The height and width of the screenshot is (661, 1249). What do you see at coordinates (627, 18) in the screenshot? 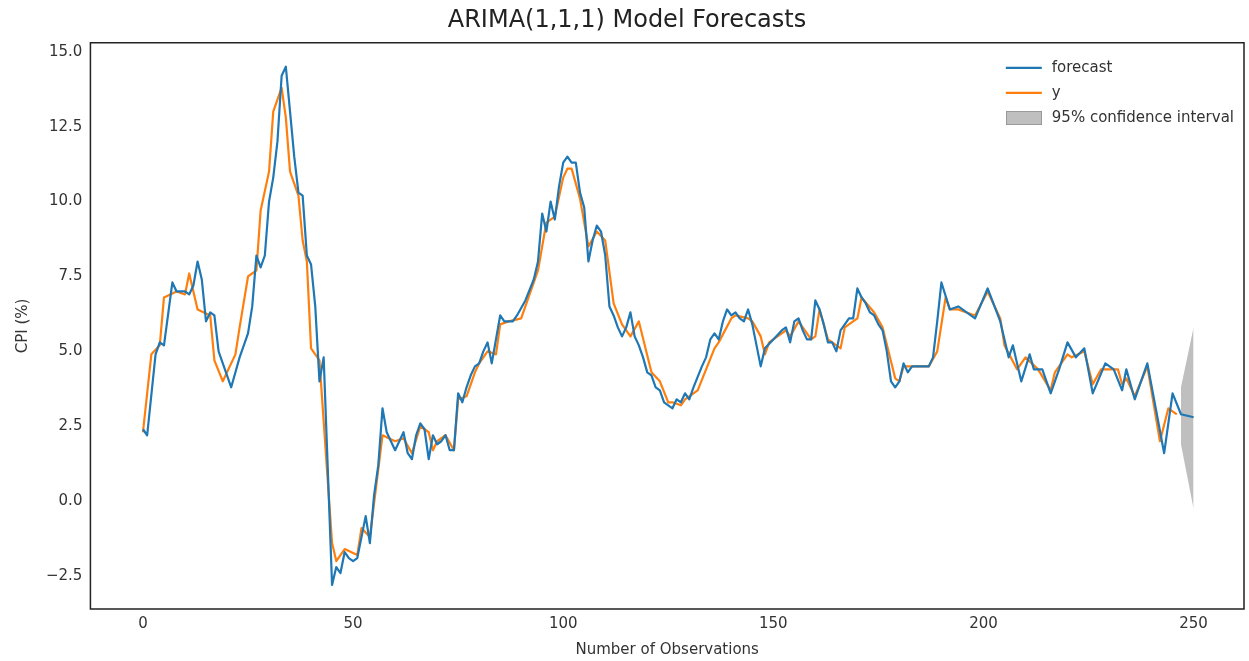
I see `chart-title: ARIMA(1,1,1) Model Forecasts` at bounding box center [627, 18].